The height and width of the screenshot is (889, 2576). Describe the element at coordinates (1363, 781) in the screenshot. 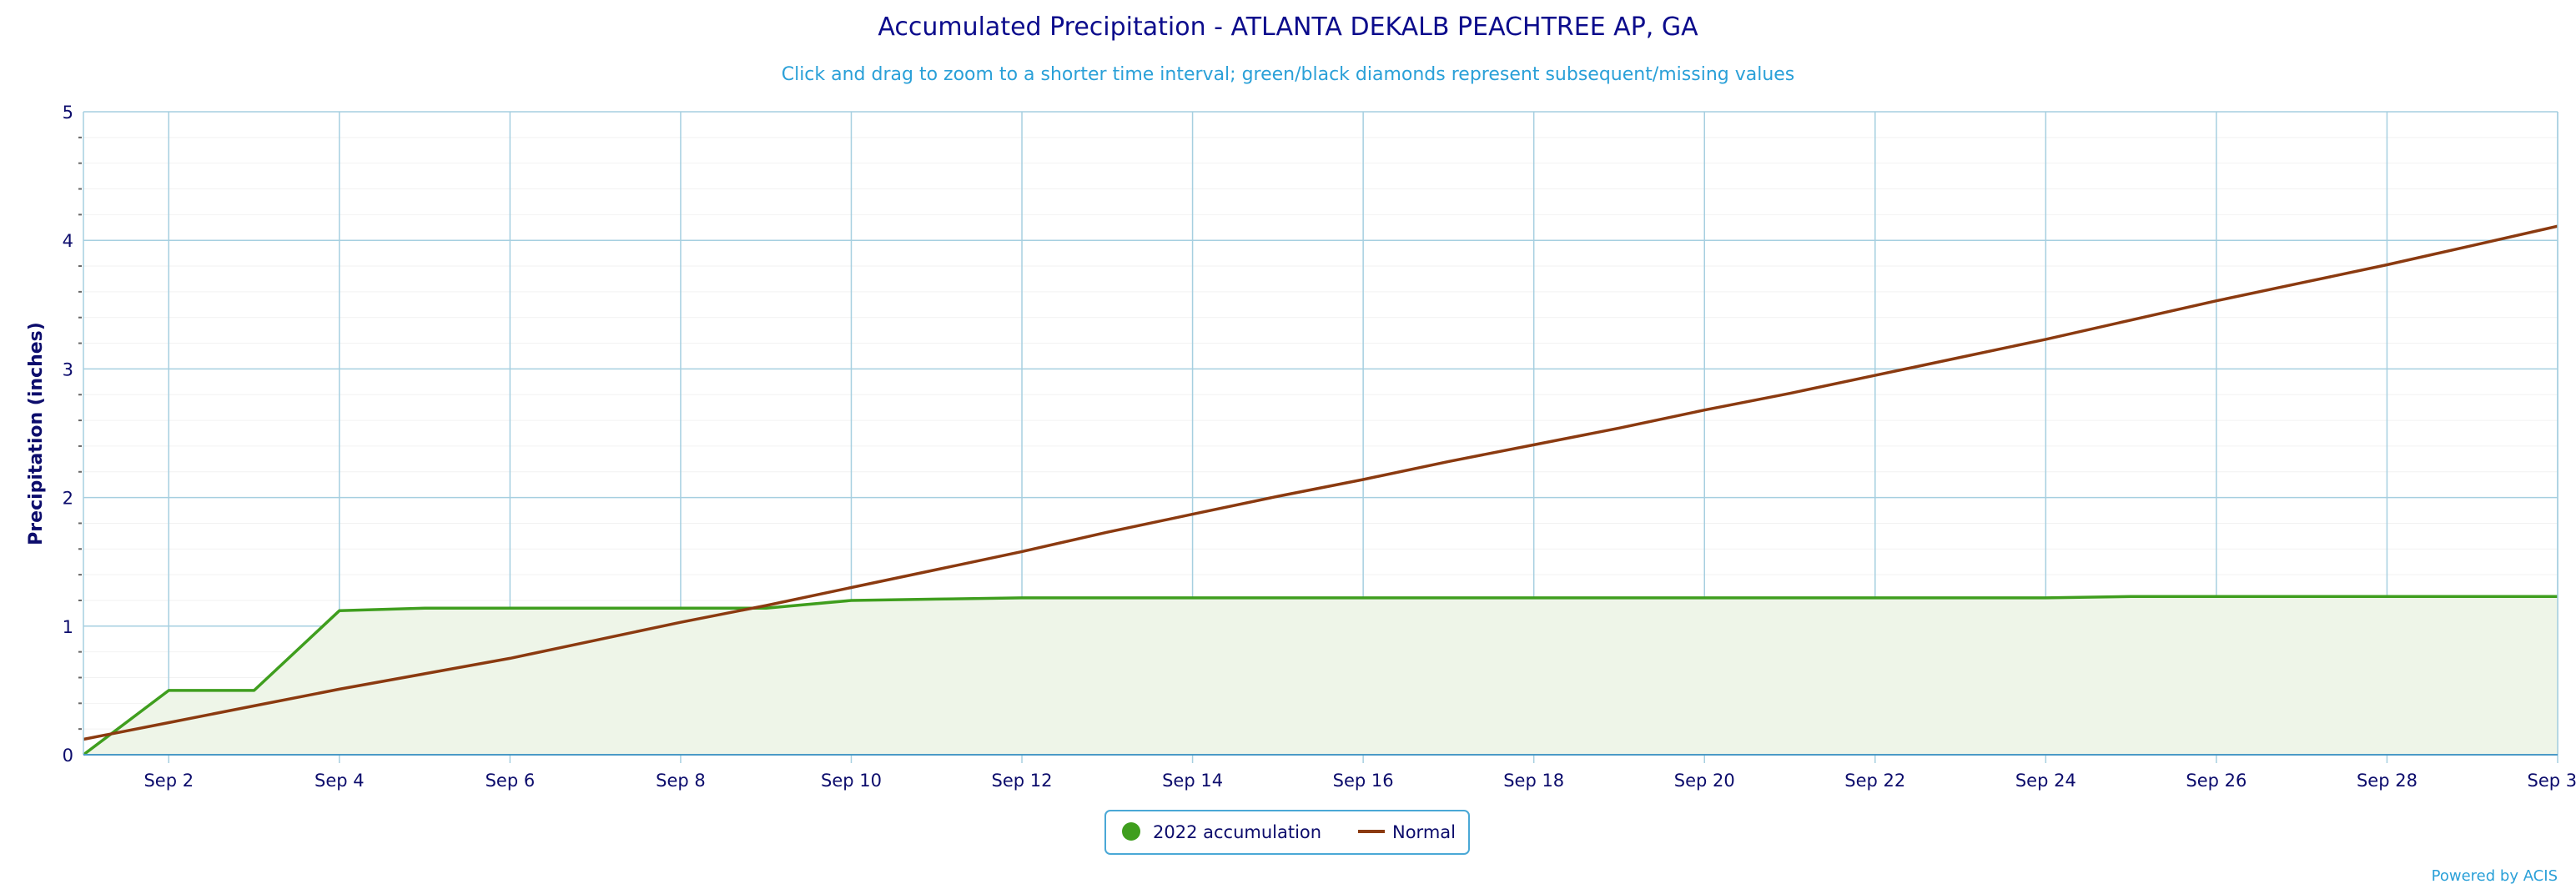

I see `x-tick-label: Sep 16` at that location.